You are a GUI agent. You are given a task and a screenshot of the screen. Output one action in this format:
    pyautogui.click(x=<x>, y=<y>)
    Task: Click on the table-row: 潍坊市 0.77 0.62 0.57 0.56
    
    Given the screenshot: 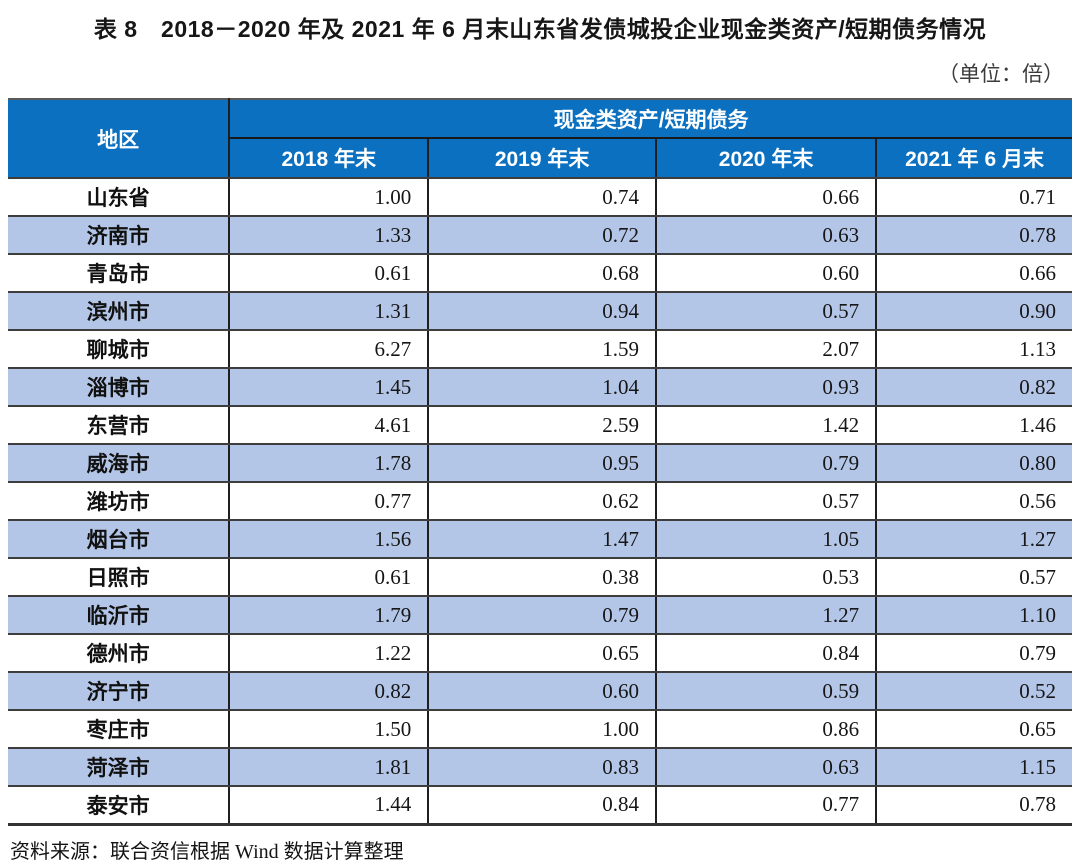 What is the action you would take?
    pyautogui.click(x=540, y=501)
    